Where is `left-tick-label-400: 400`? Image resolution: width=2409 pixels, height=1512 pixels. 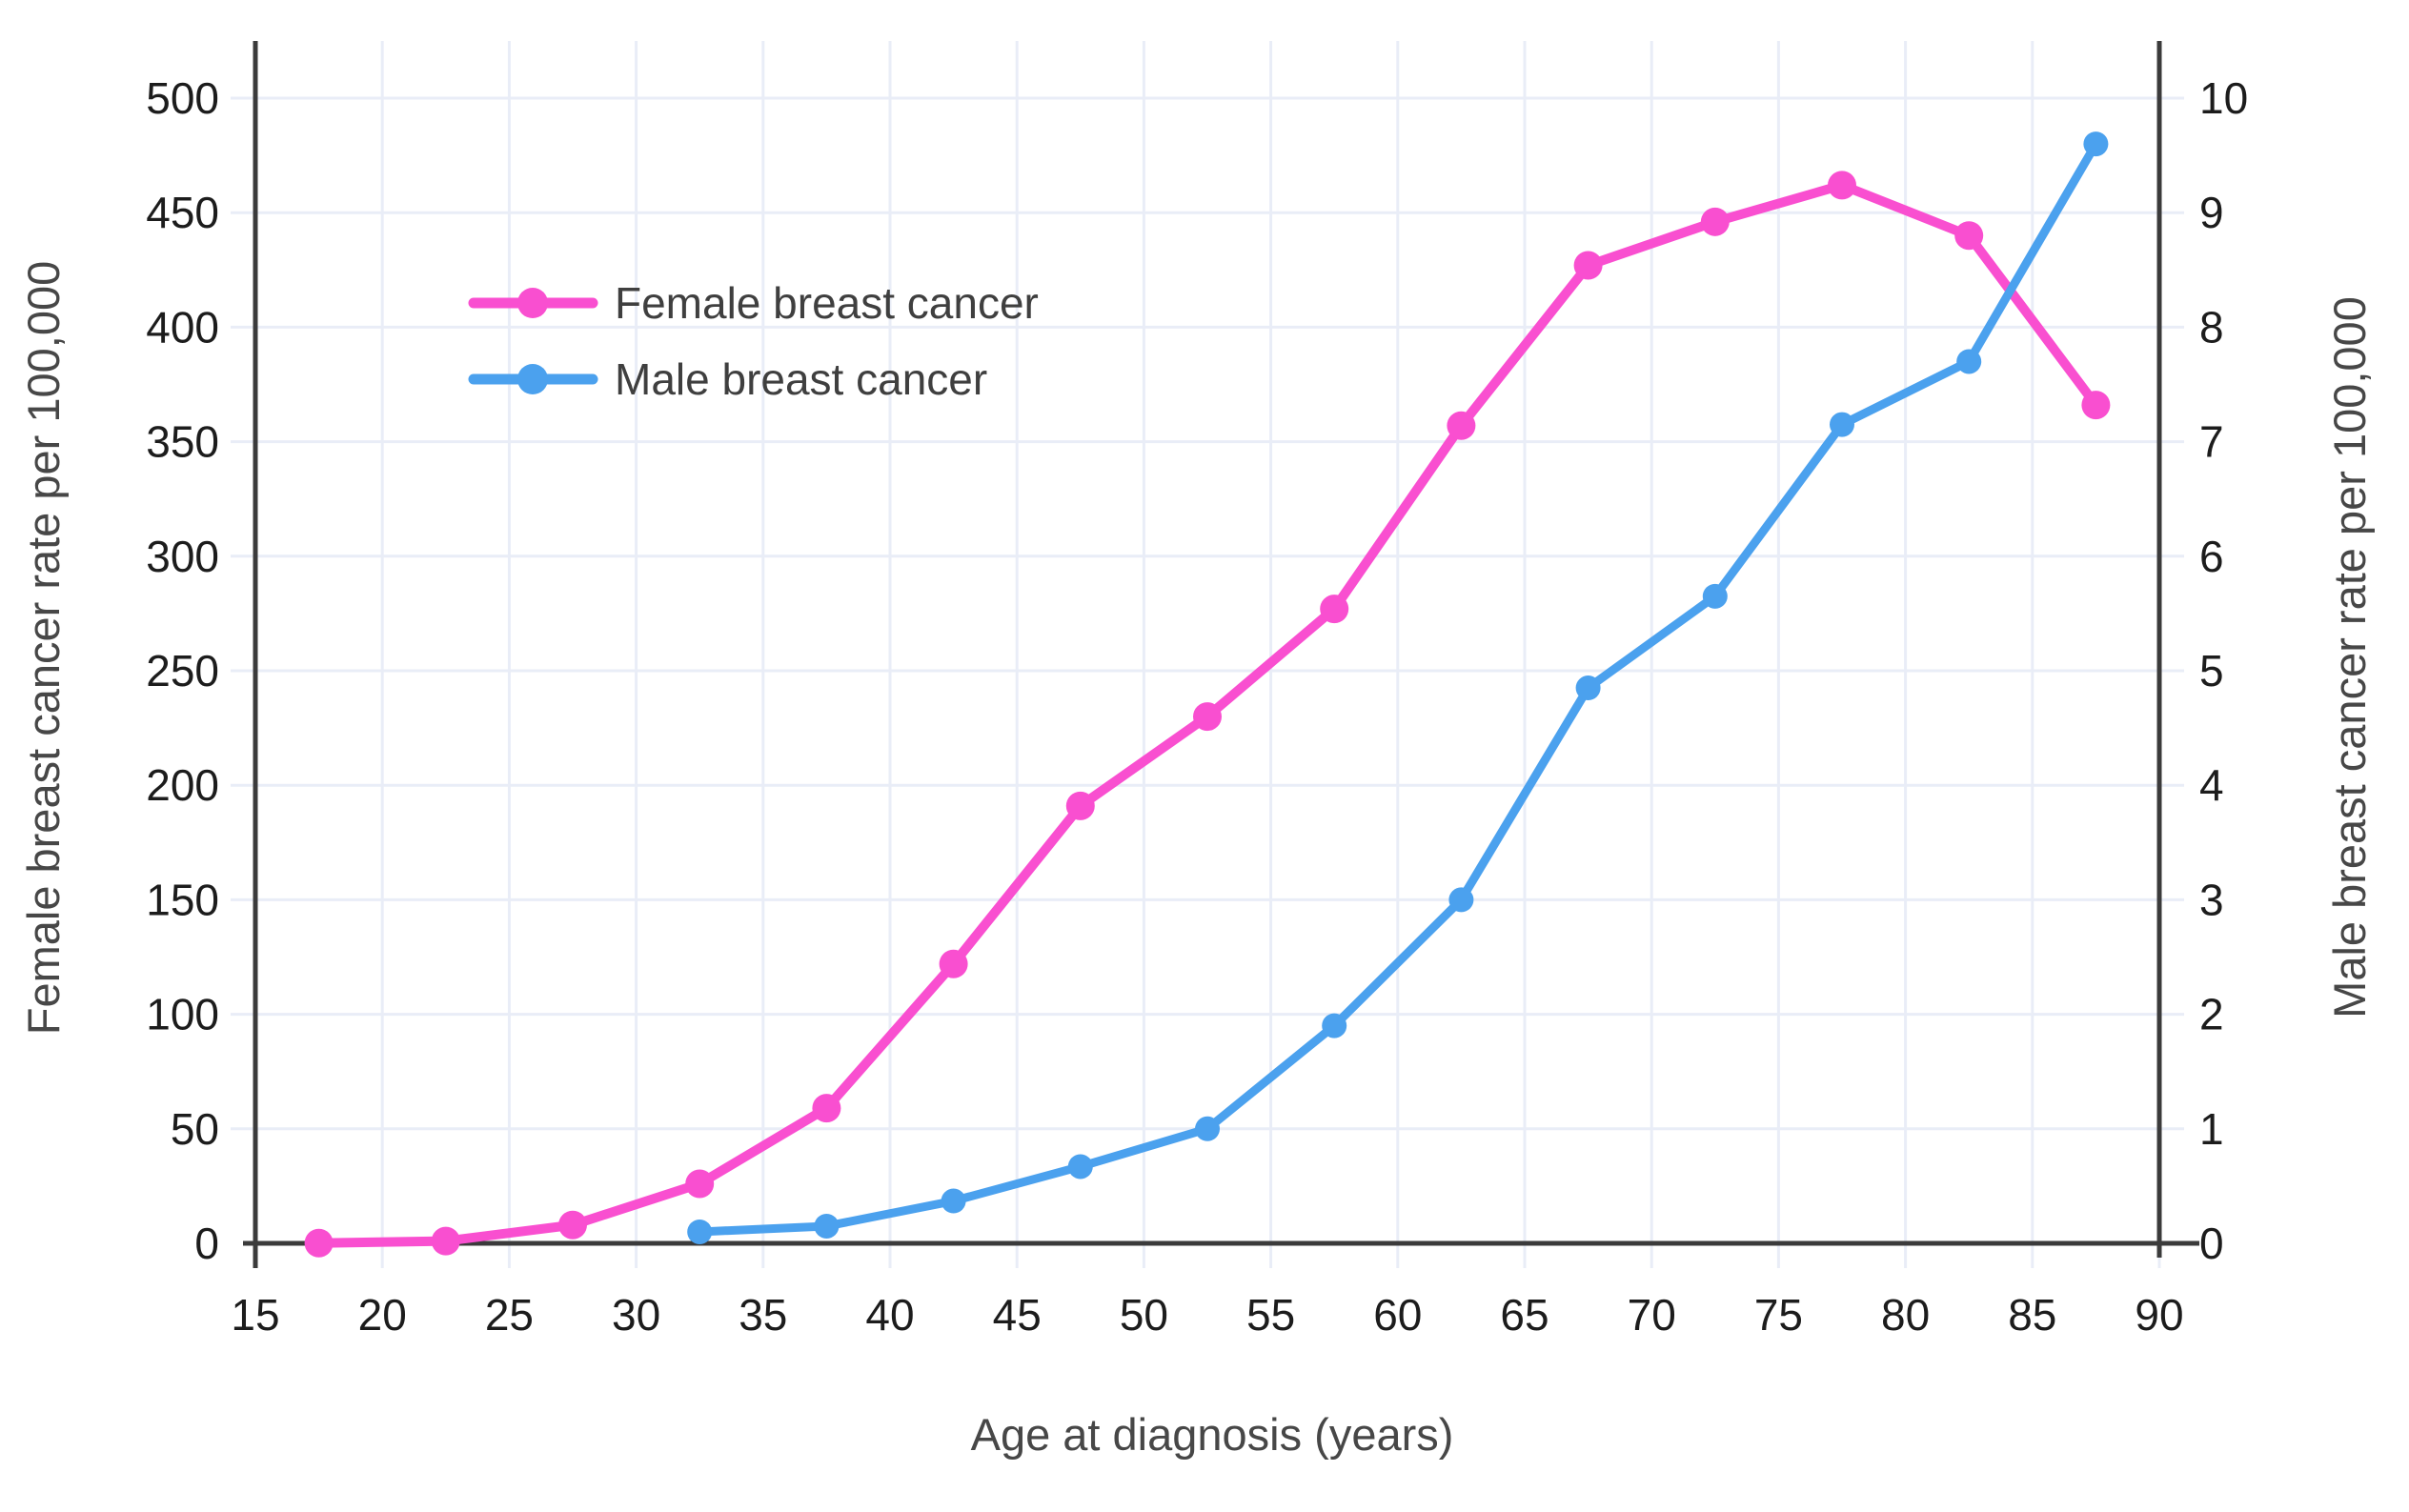 left-tick-label-400: 400 is located at coordinates (182, 327).